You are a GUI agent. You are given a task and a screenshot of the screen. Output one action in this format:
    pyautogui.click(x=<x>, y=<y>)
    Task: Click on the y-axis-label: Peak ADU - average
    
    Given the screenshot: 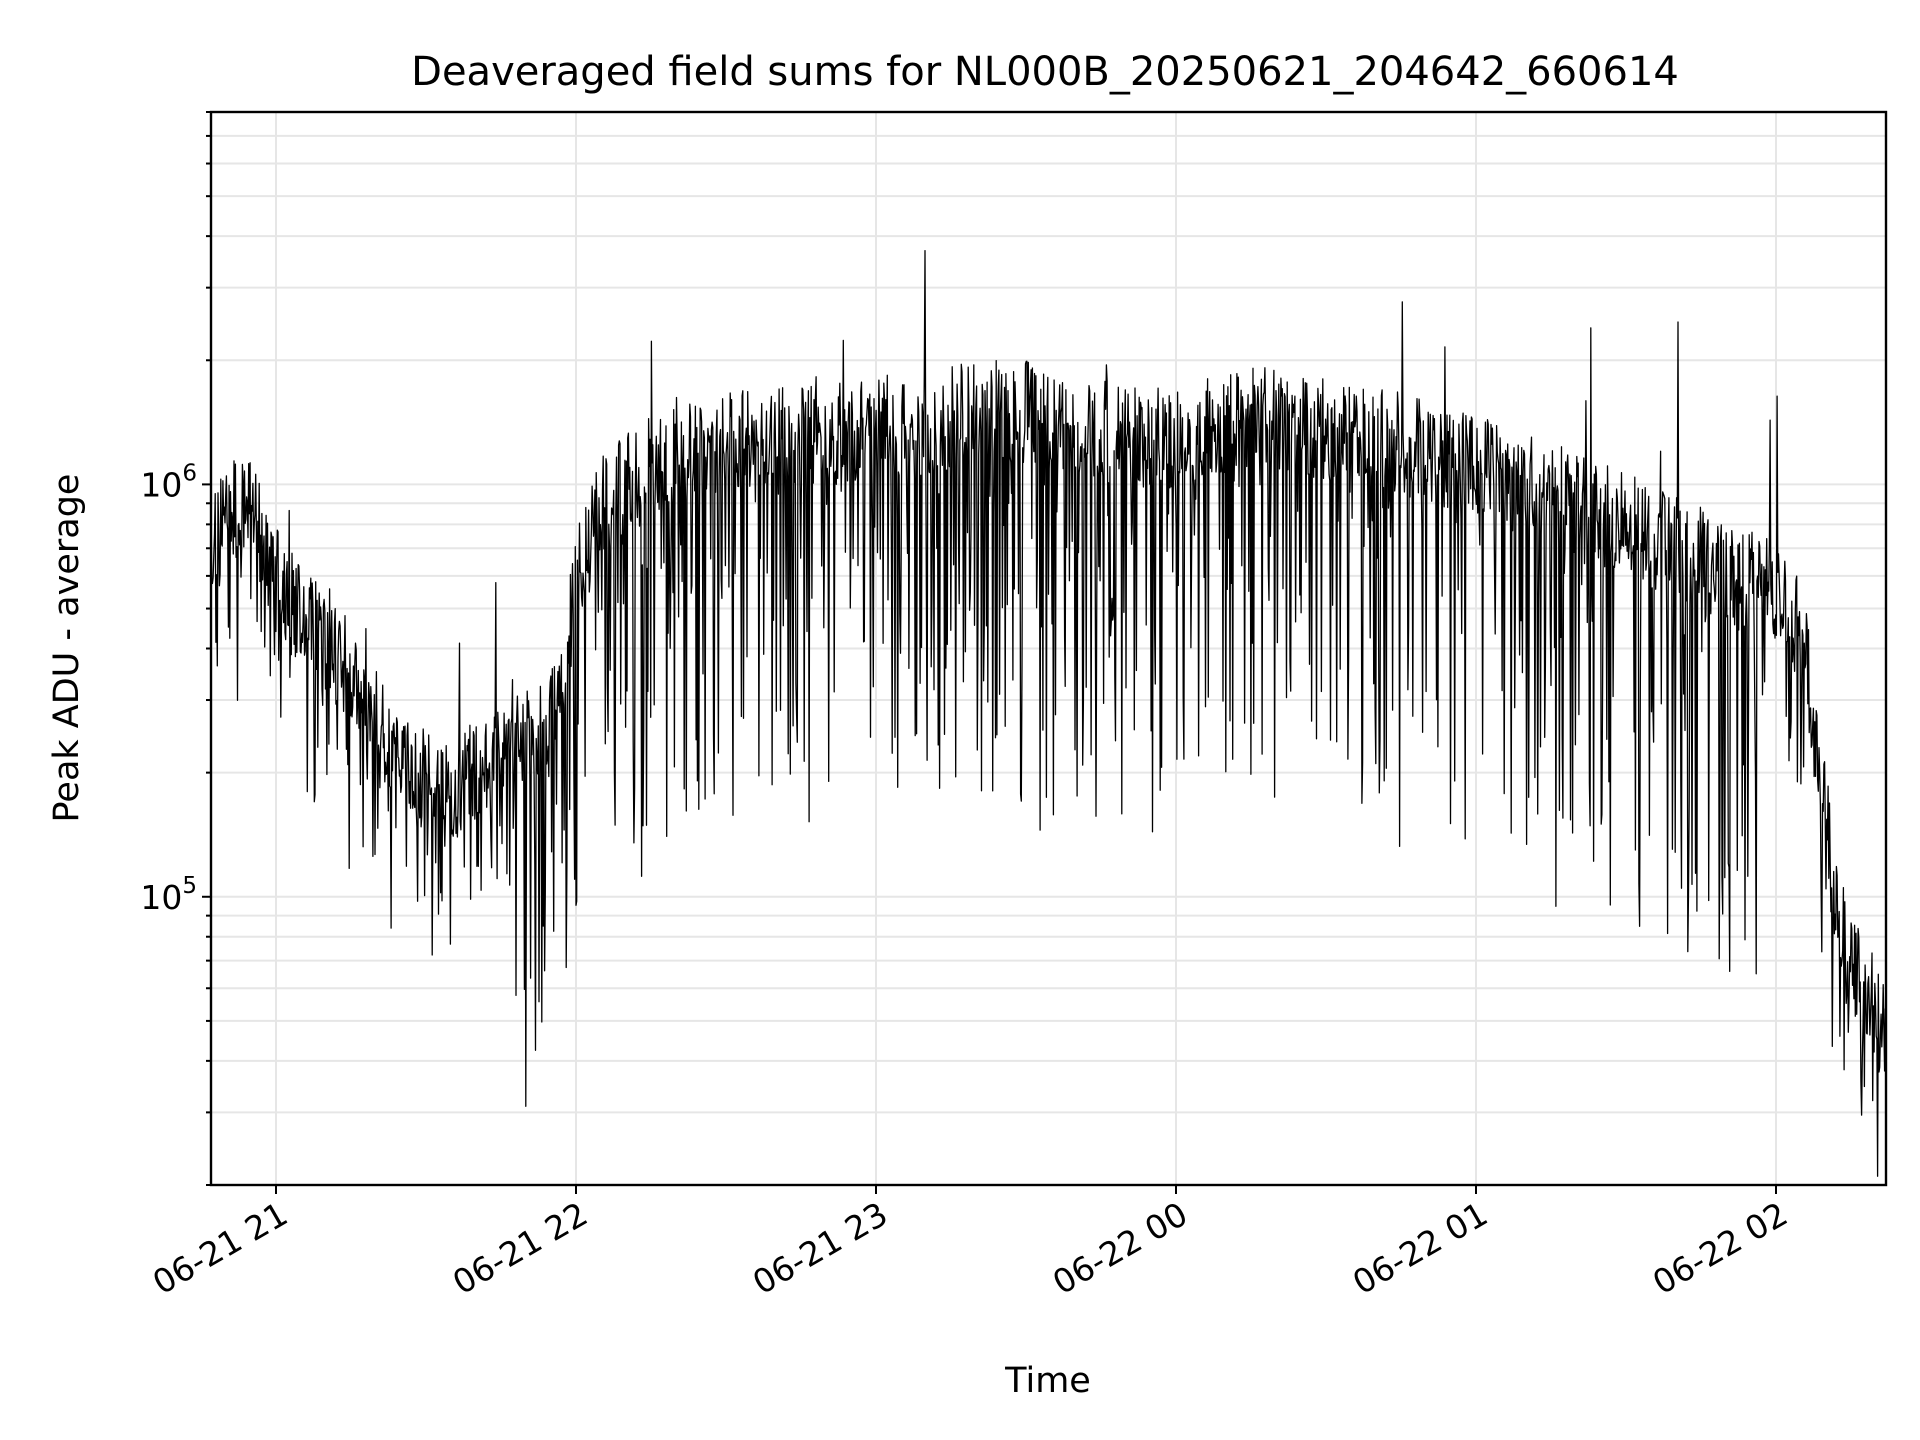 What is the action you would take?
    pyautogui.click(x=67, y=648)
    